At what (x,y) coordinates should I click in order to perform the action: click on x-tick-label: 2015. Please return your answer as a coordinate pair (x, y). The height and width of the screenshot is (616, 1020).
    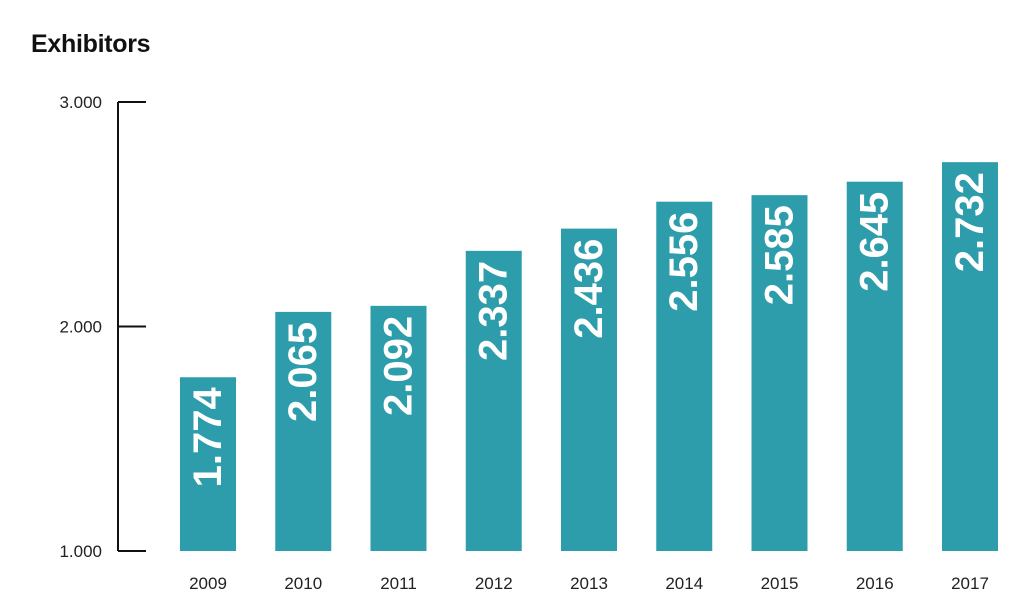
    Looking at the image, I should click on (780, 583).